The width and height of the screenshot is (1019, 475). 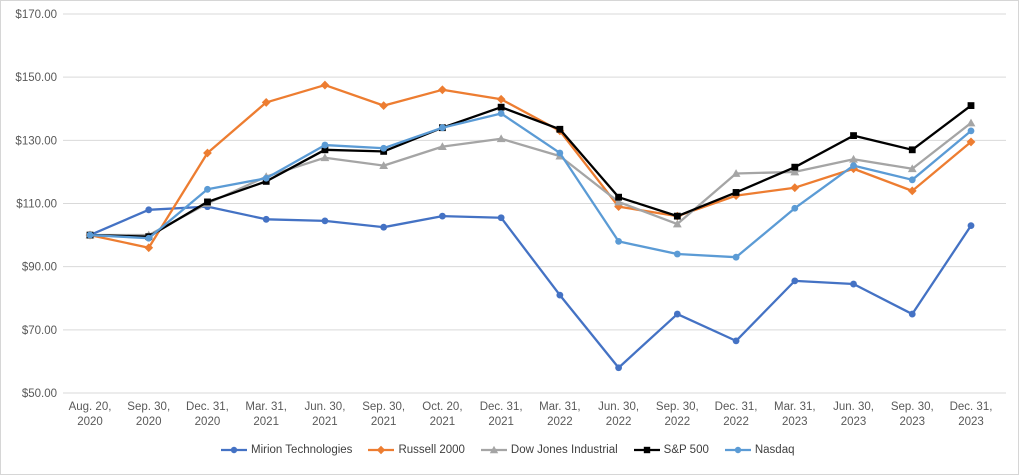 I want to click on y-axis-label: $50.00, so click(x=39, y=394).